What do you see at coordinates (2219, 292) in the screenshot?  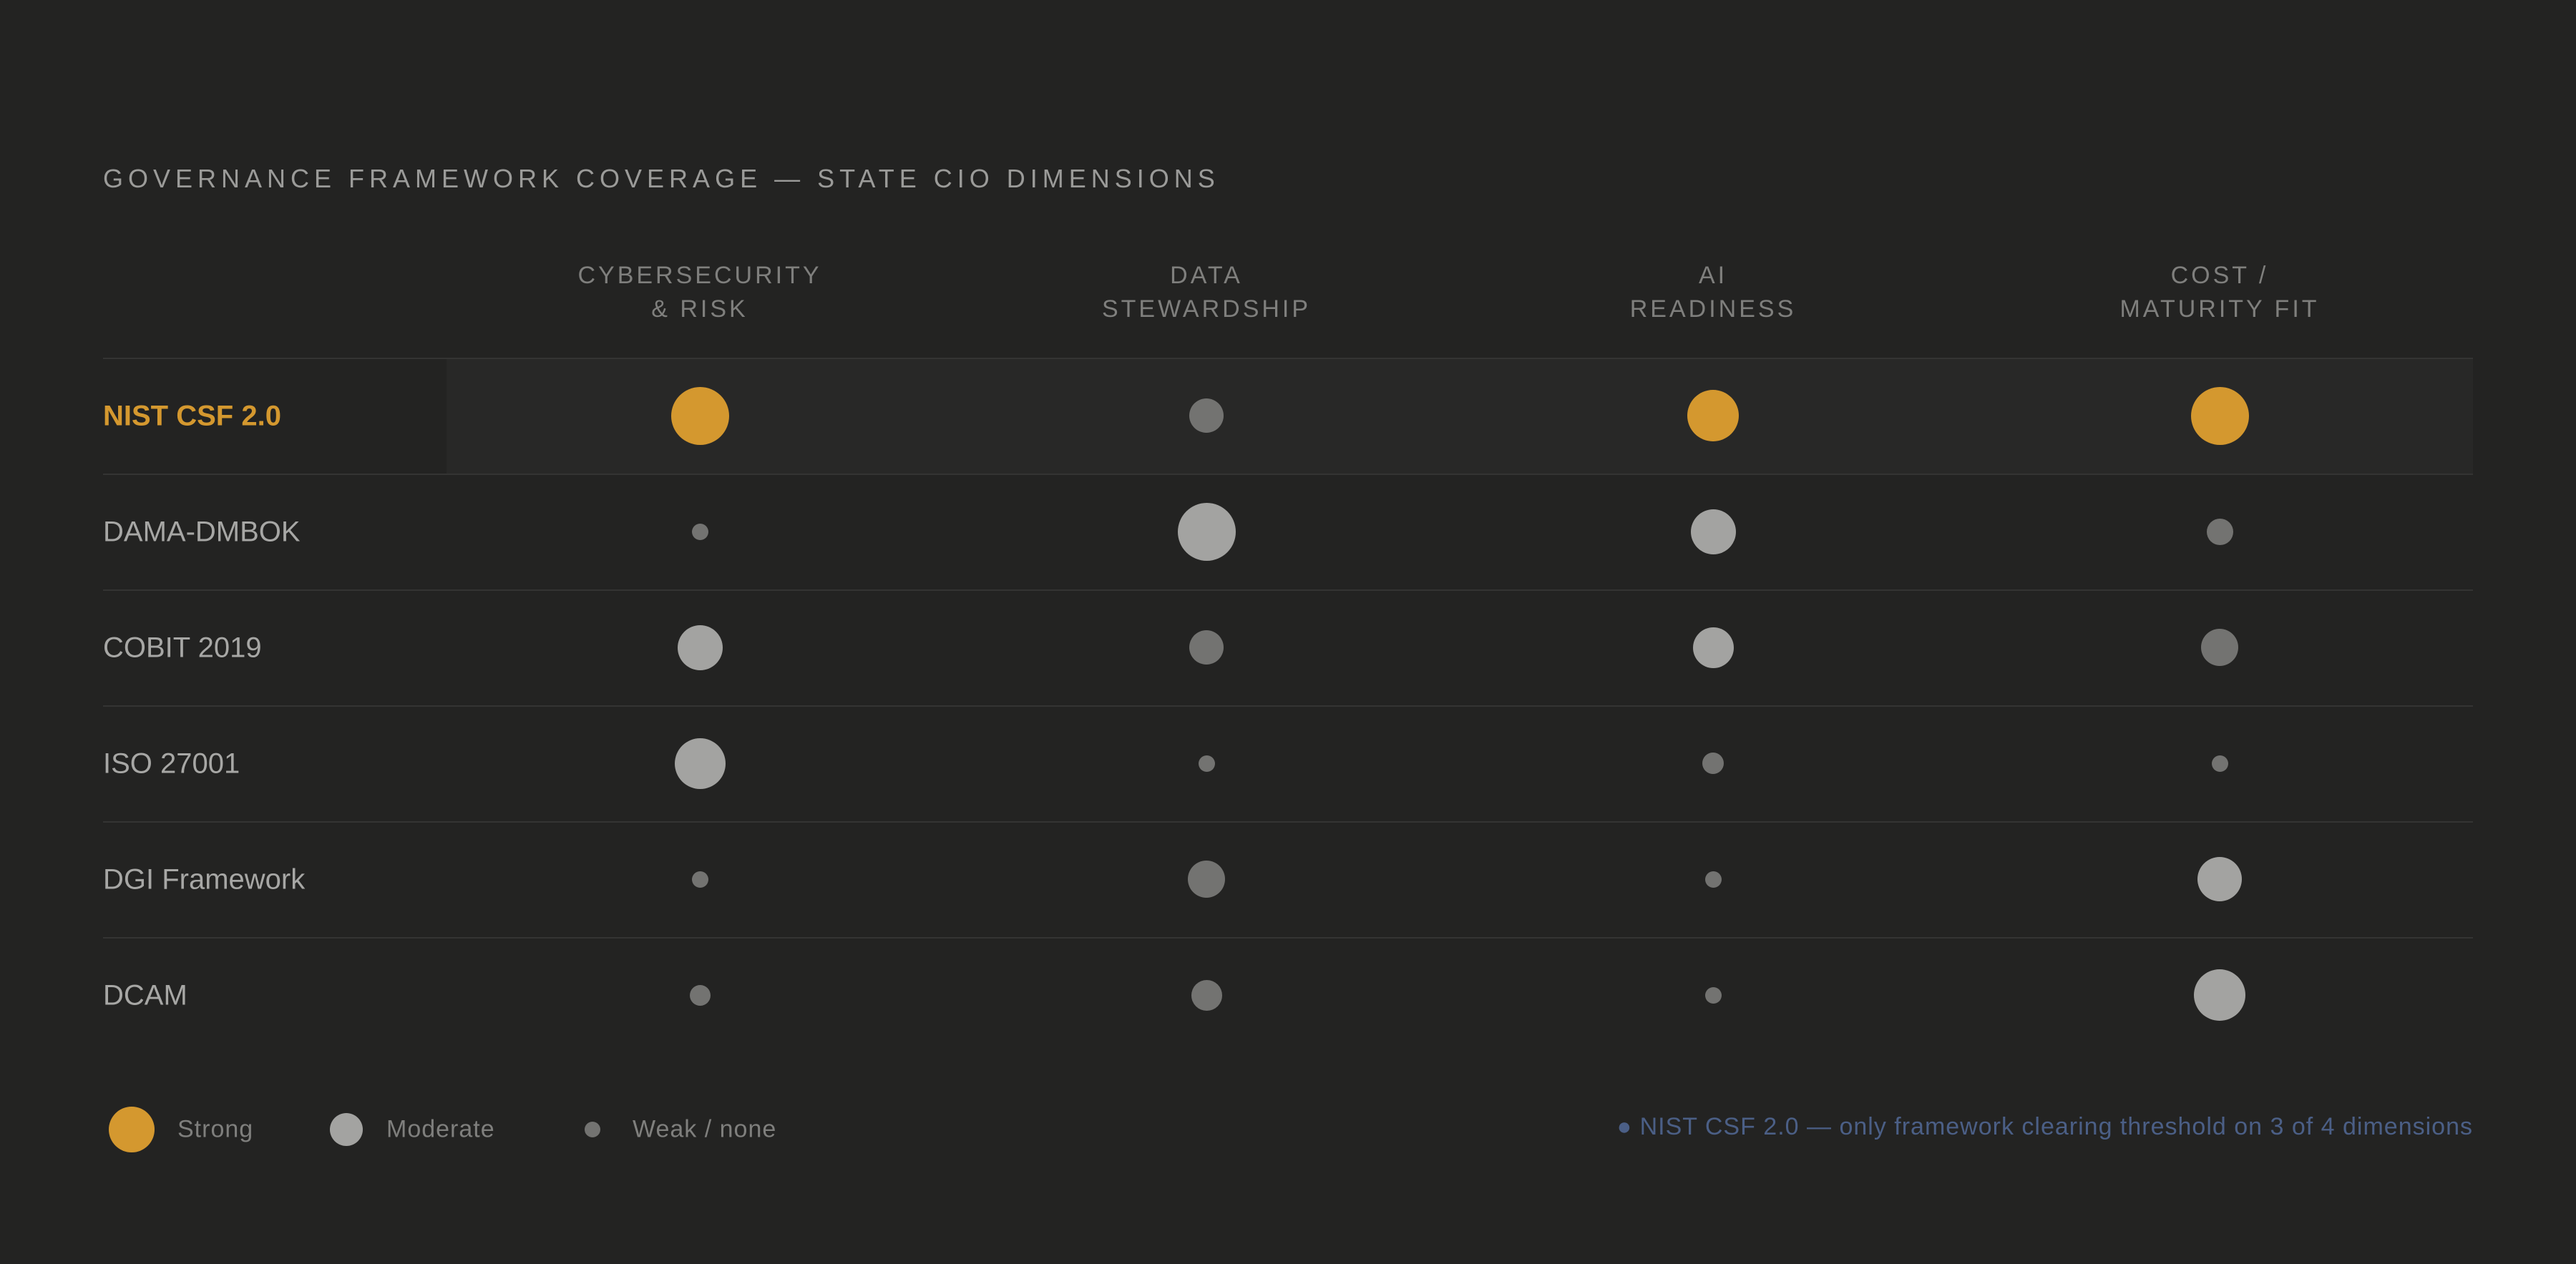 I see `column-header: COST / MATURITY FIT` at bounding box center [2219, 292].